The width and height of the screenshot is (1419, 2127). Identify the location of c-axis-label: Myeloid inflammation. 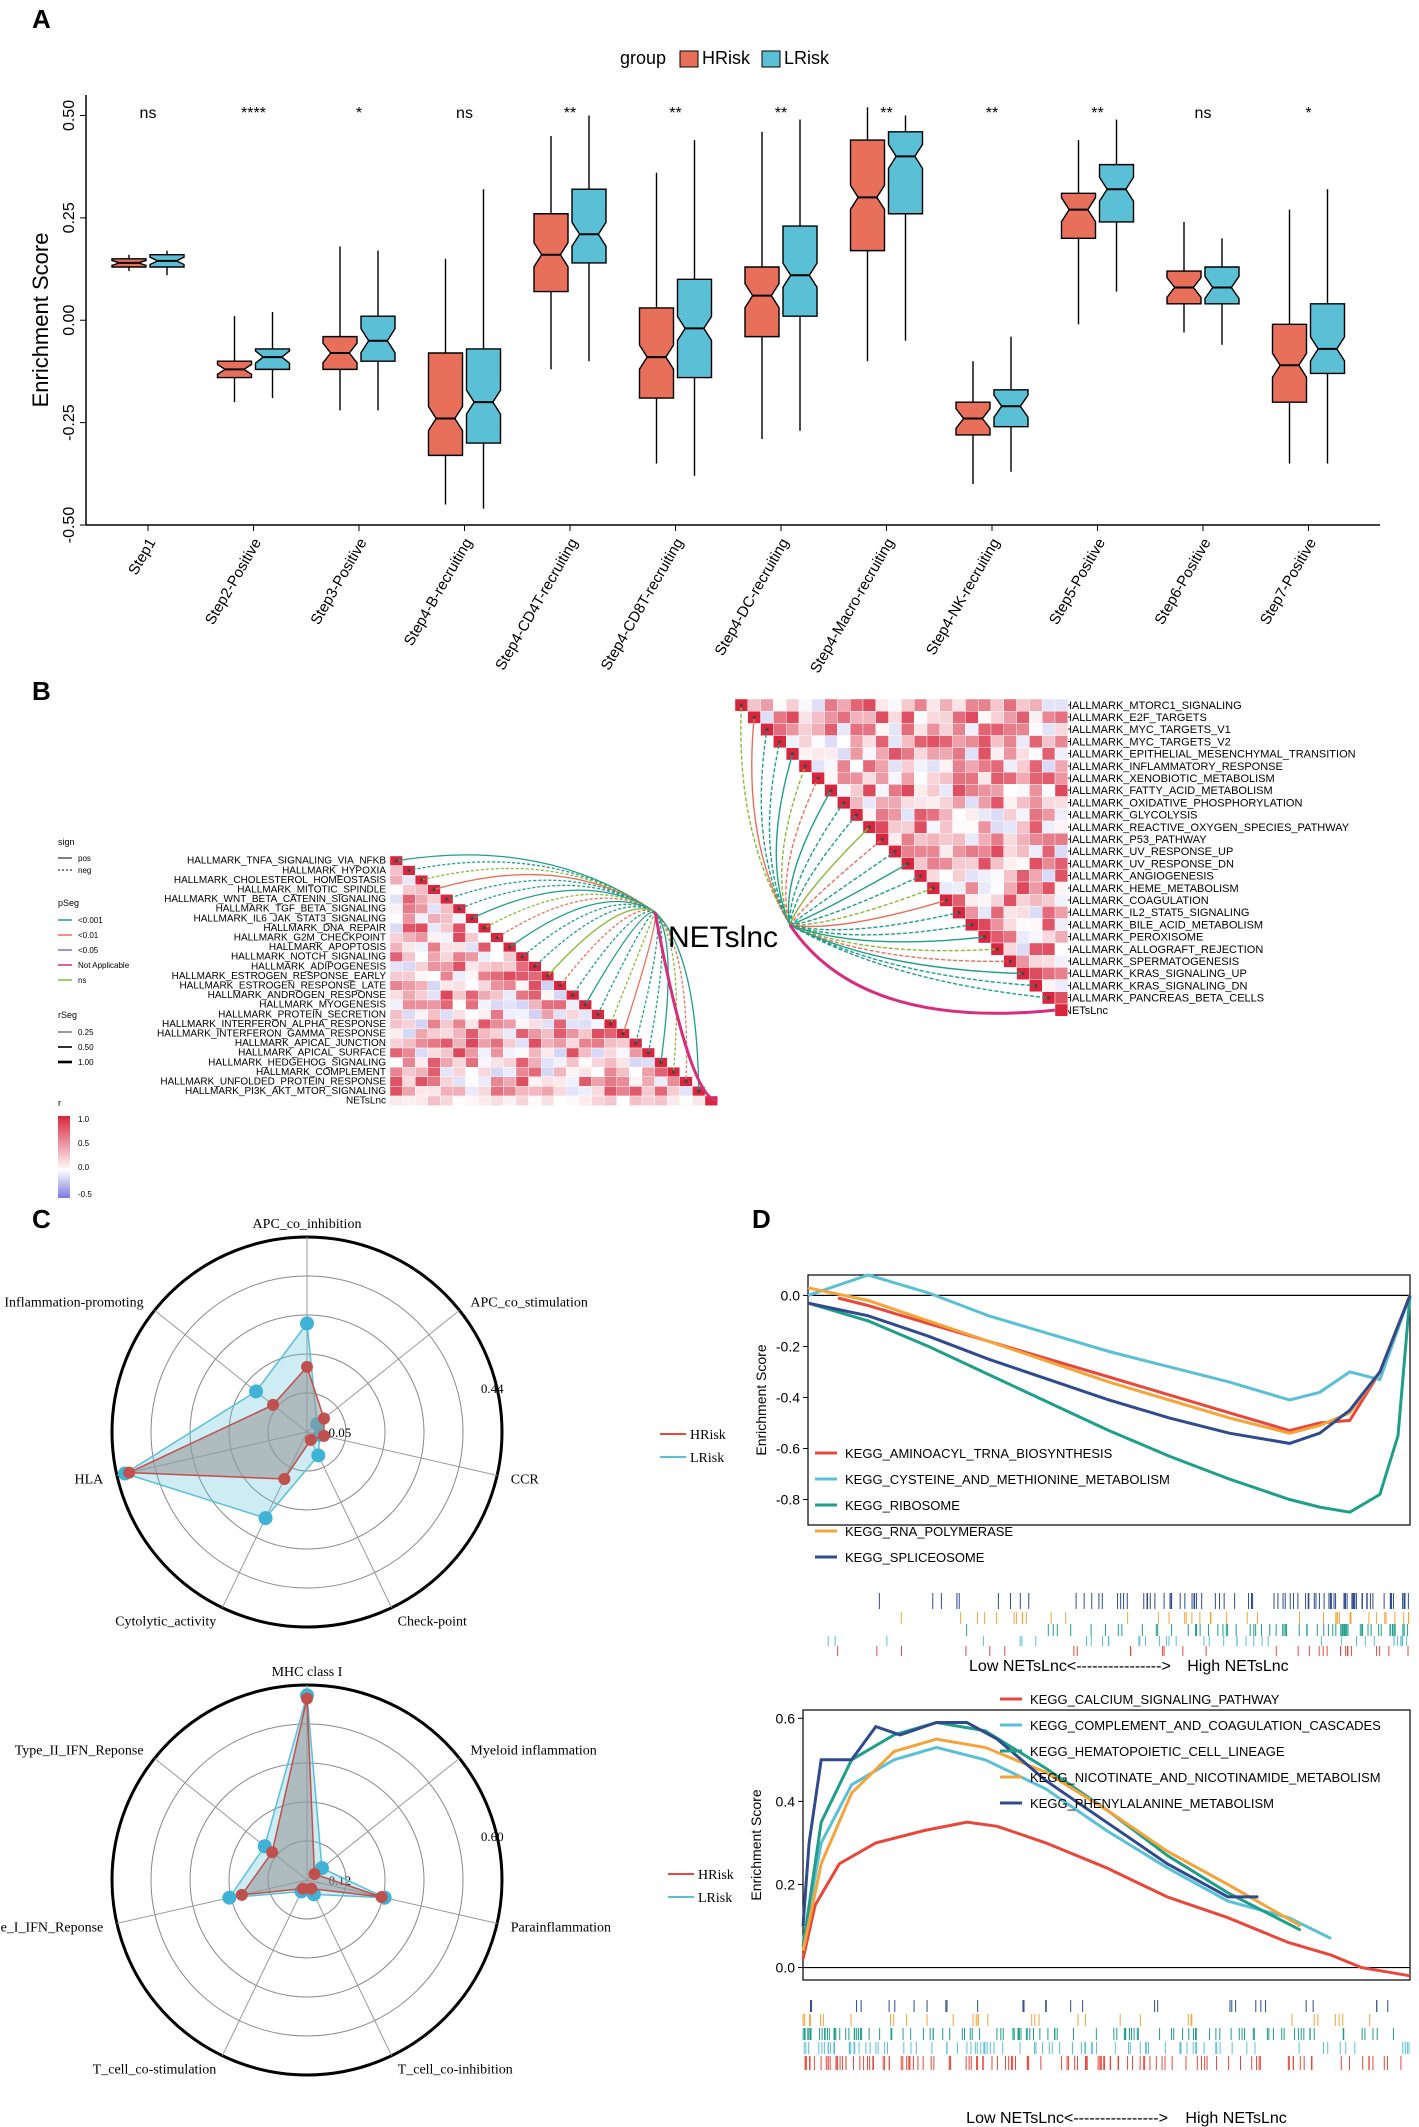
(533, 1751).